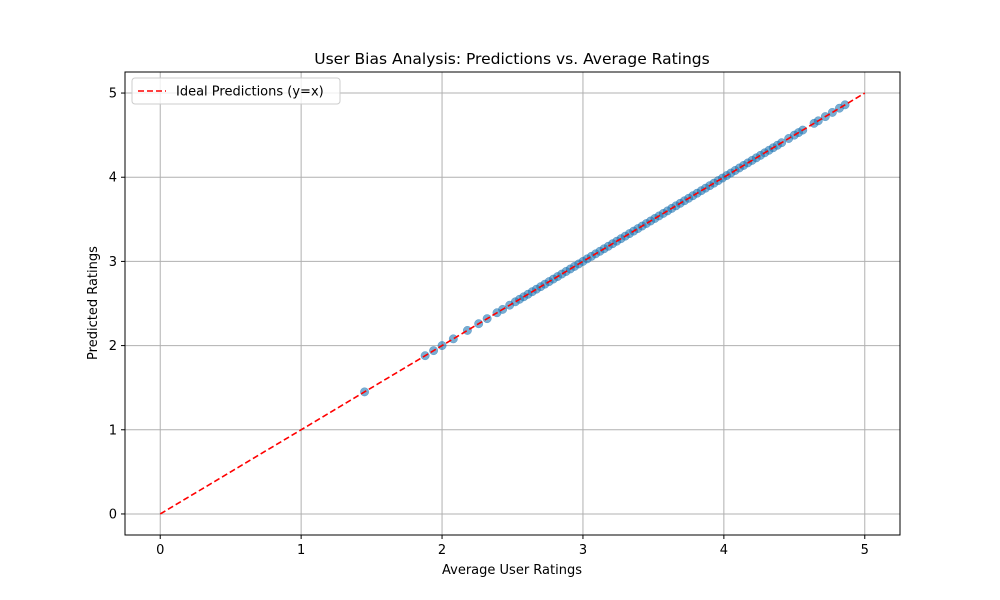 This screenshot has width=1000, height=600. What do you see at coordinates (93, 303) in the screenshot?
I see `y-axis-label: Predicted Ratings` at bounding box center [93, 303].